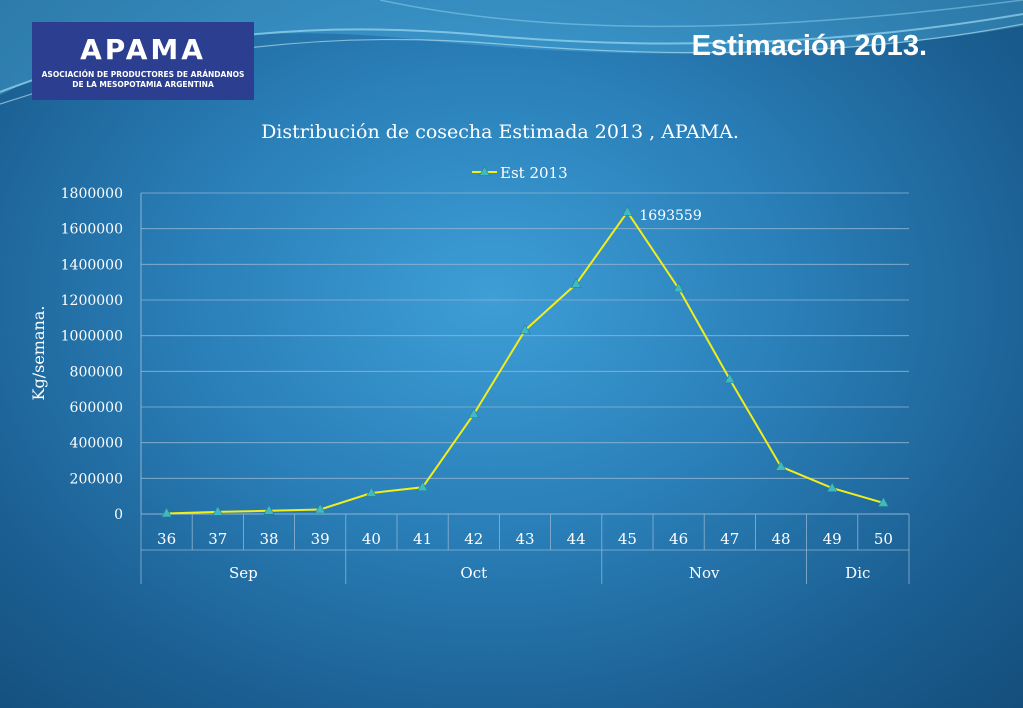 The height and width of the screenshot is (708, 1023). What do you see at coordinates (96, 444) in the screenshot?
I see `y-tick-label: 400000` at bounding box center [96, 444].